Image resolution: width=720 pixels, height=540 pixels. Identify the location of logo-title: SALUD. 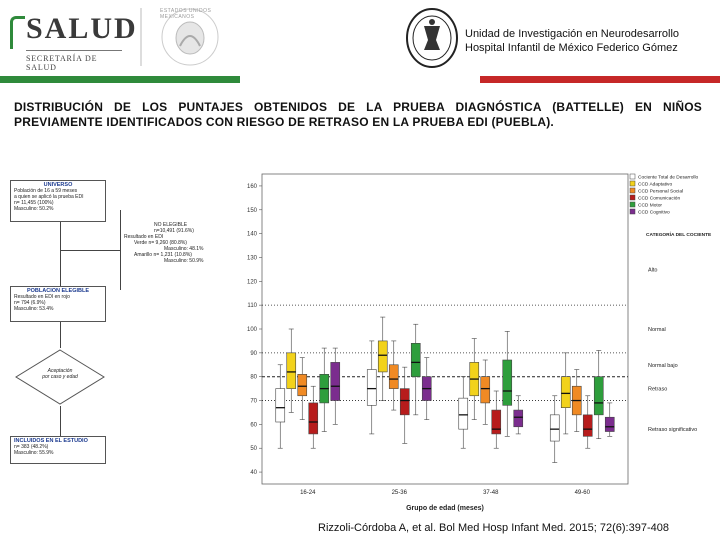
(82, 28).